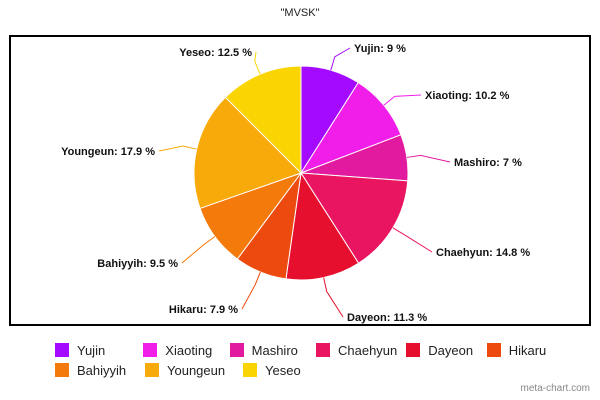  What do you see at coordinates (555, 388) in the screenshot?
I see `watermark: meta-chart.com` at bounding box center [555, 388].